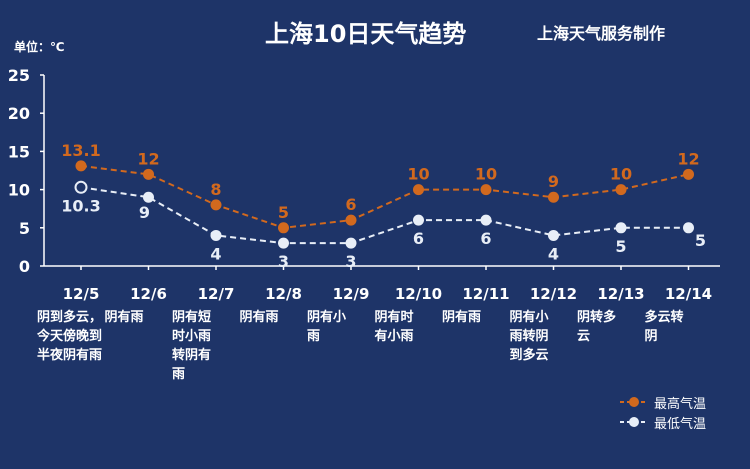  I want to click on legend-item-high: 最高气温, so click(663, 402).